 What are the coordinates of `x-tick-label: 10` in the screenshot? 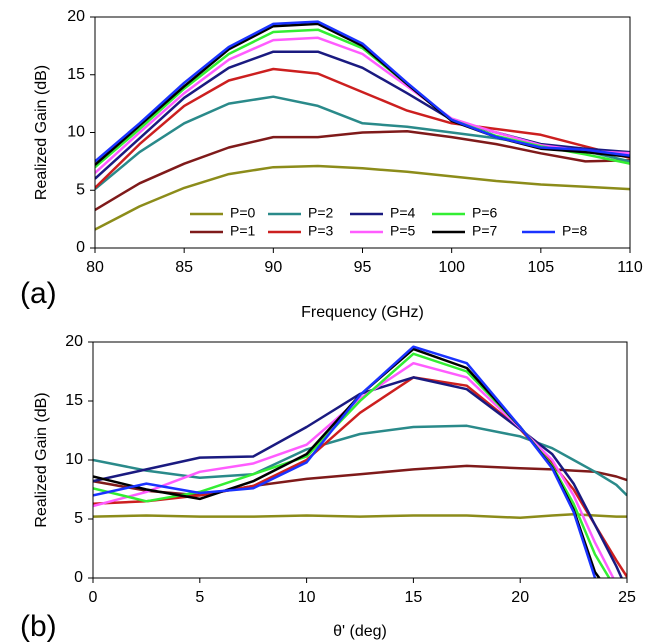 It's located at (307, 597).